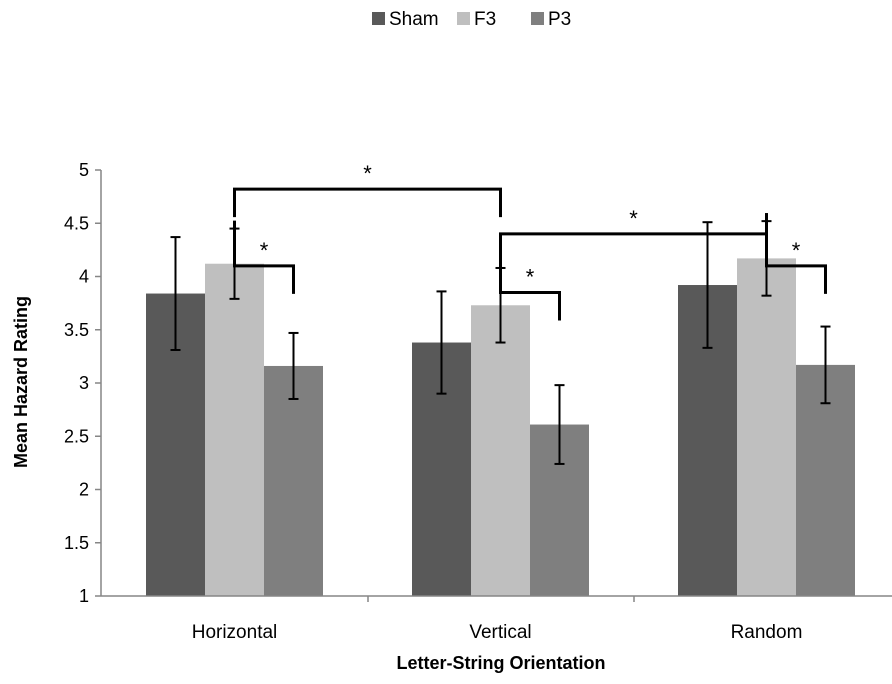 The height and width of the screenshot is (684, 892). I want to click on y-tick-label: 1, so click(84, 596).